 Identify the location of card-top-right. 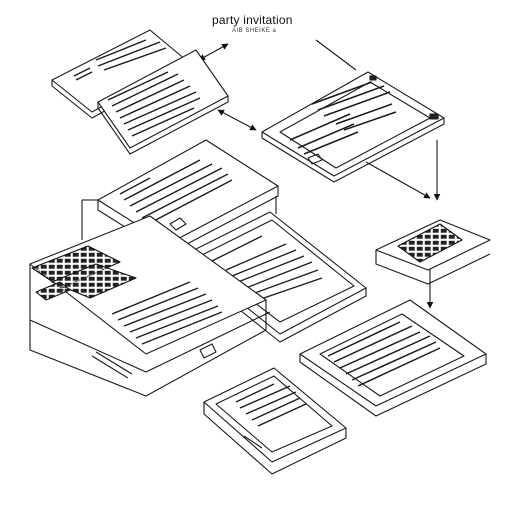
(353, 127).